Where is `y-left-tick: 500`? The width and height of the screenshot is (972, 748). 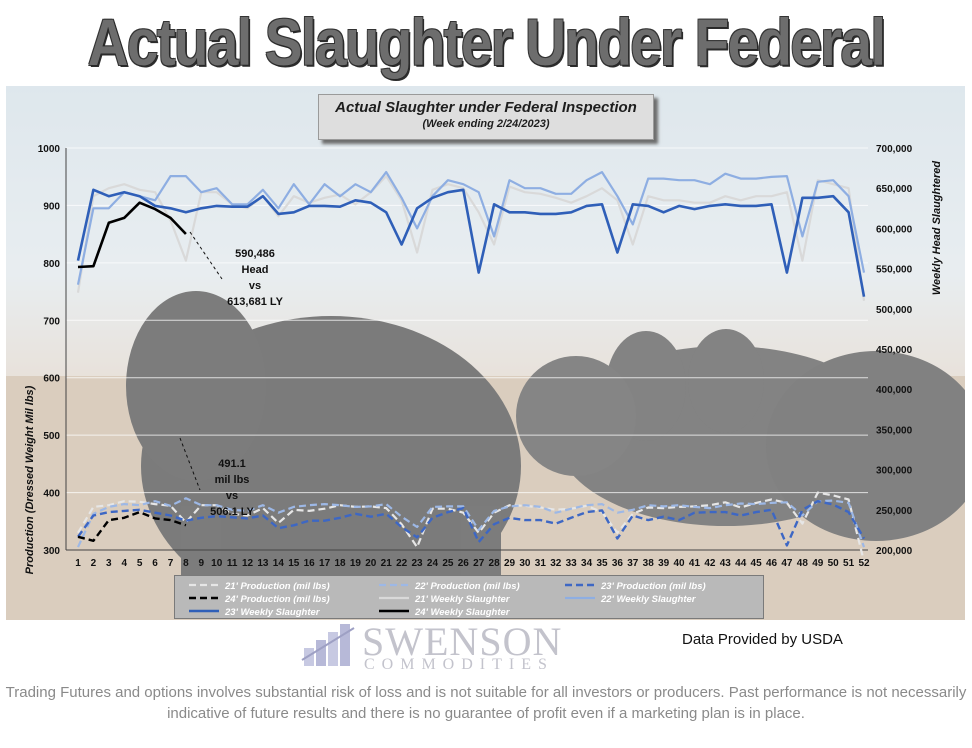
y-left-tick: 500 is located at coordinates (51, 436).